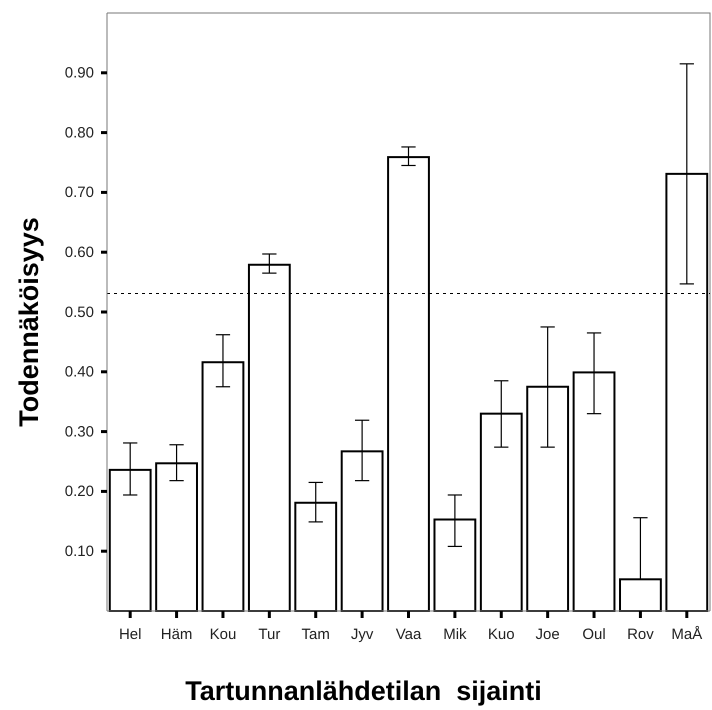 The width and height of the screenshot is (712, 710). What do you see at coordinates (594, 634) in the screenshot?
I see `x-tick-label: Oul` at bounding box center [594, 634].